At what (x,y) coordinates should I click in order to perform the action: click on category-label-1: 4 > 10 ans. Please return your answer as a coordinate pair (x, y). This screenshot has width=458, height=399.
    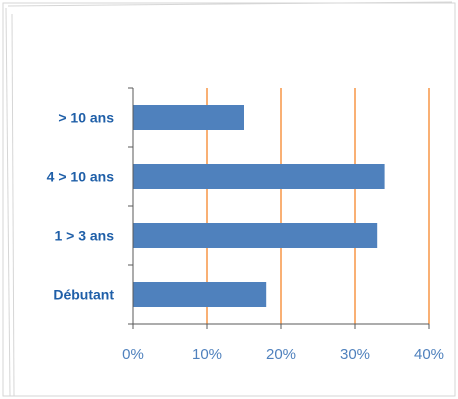
    Looking at the image, I should click on (81, 177).